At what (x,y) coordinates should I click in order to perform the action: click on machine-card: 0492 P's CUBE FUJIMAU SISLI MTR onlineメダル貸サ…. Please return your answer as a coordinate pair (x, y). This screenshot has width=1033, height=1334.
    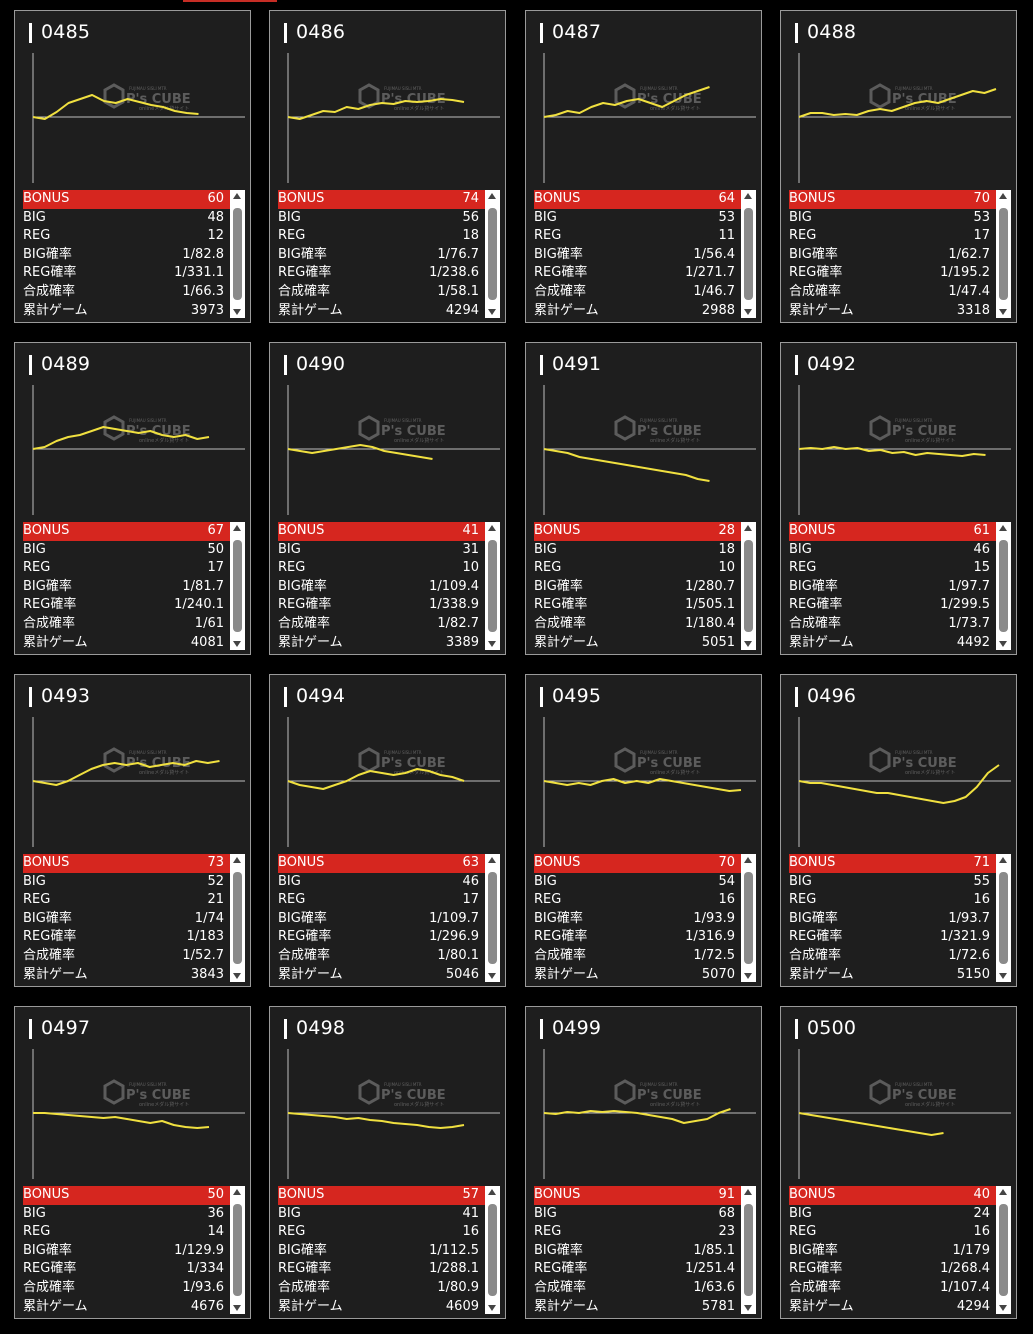
    Looking at the image, I should click on (898, 498).